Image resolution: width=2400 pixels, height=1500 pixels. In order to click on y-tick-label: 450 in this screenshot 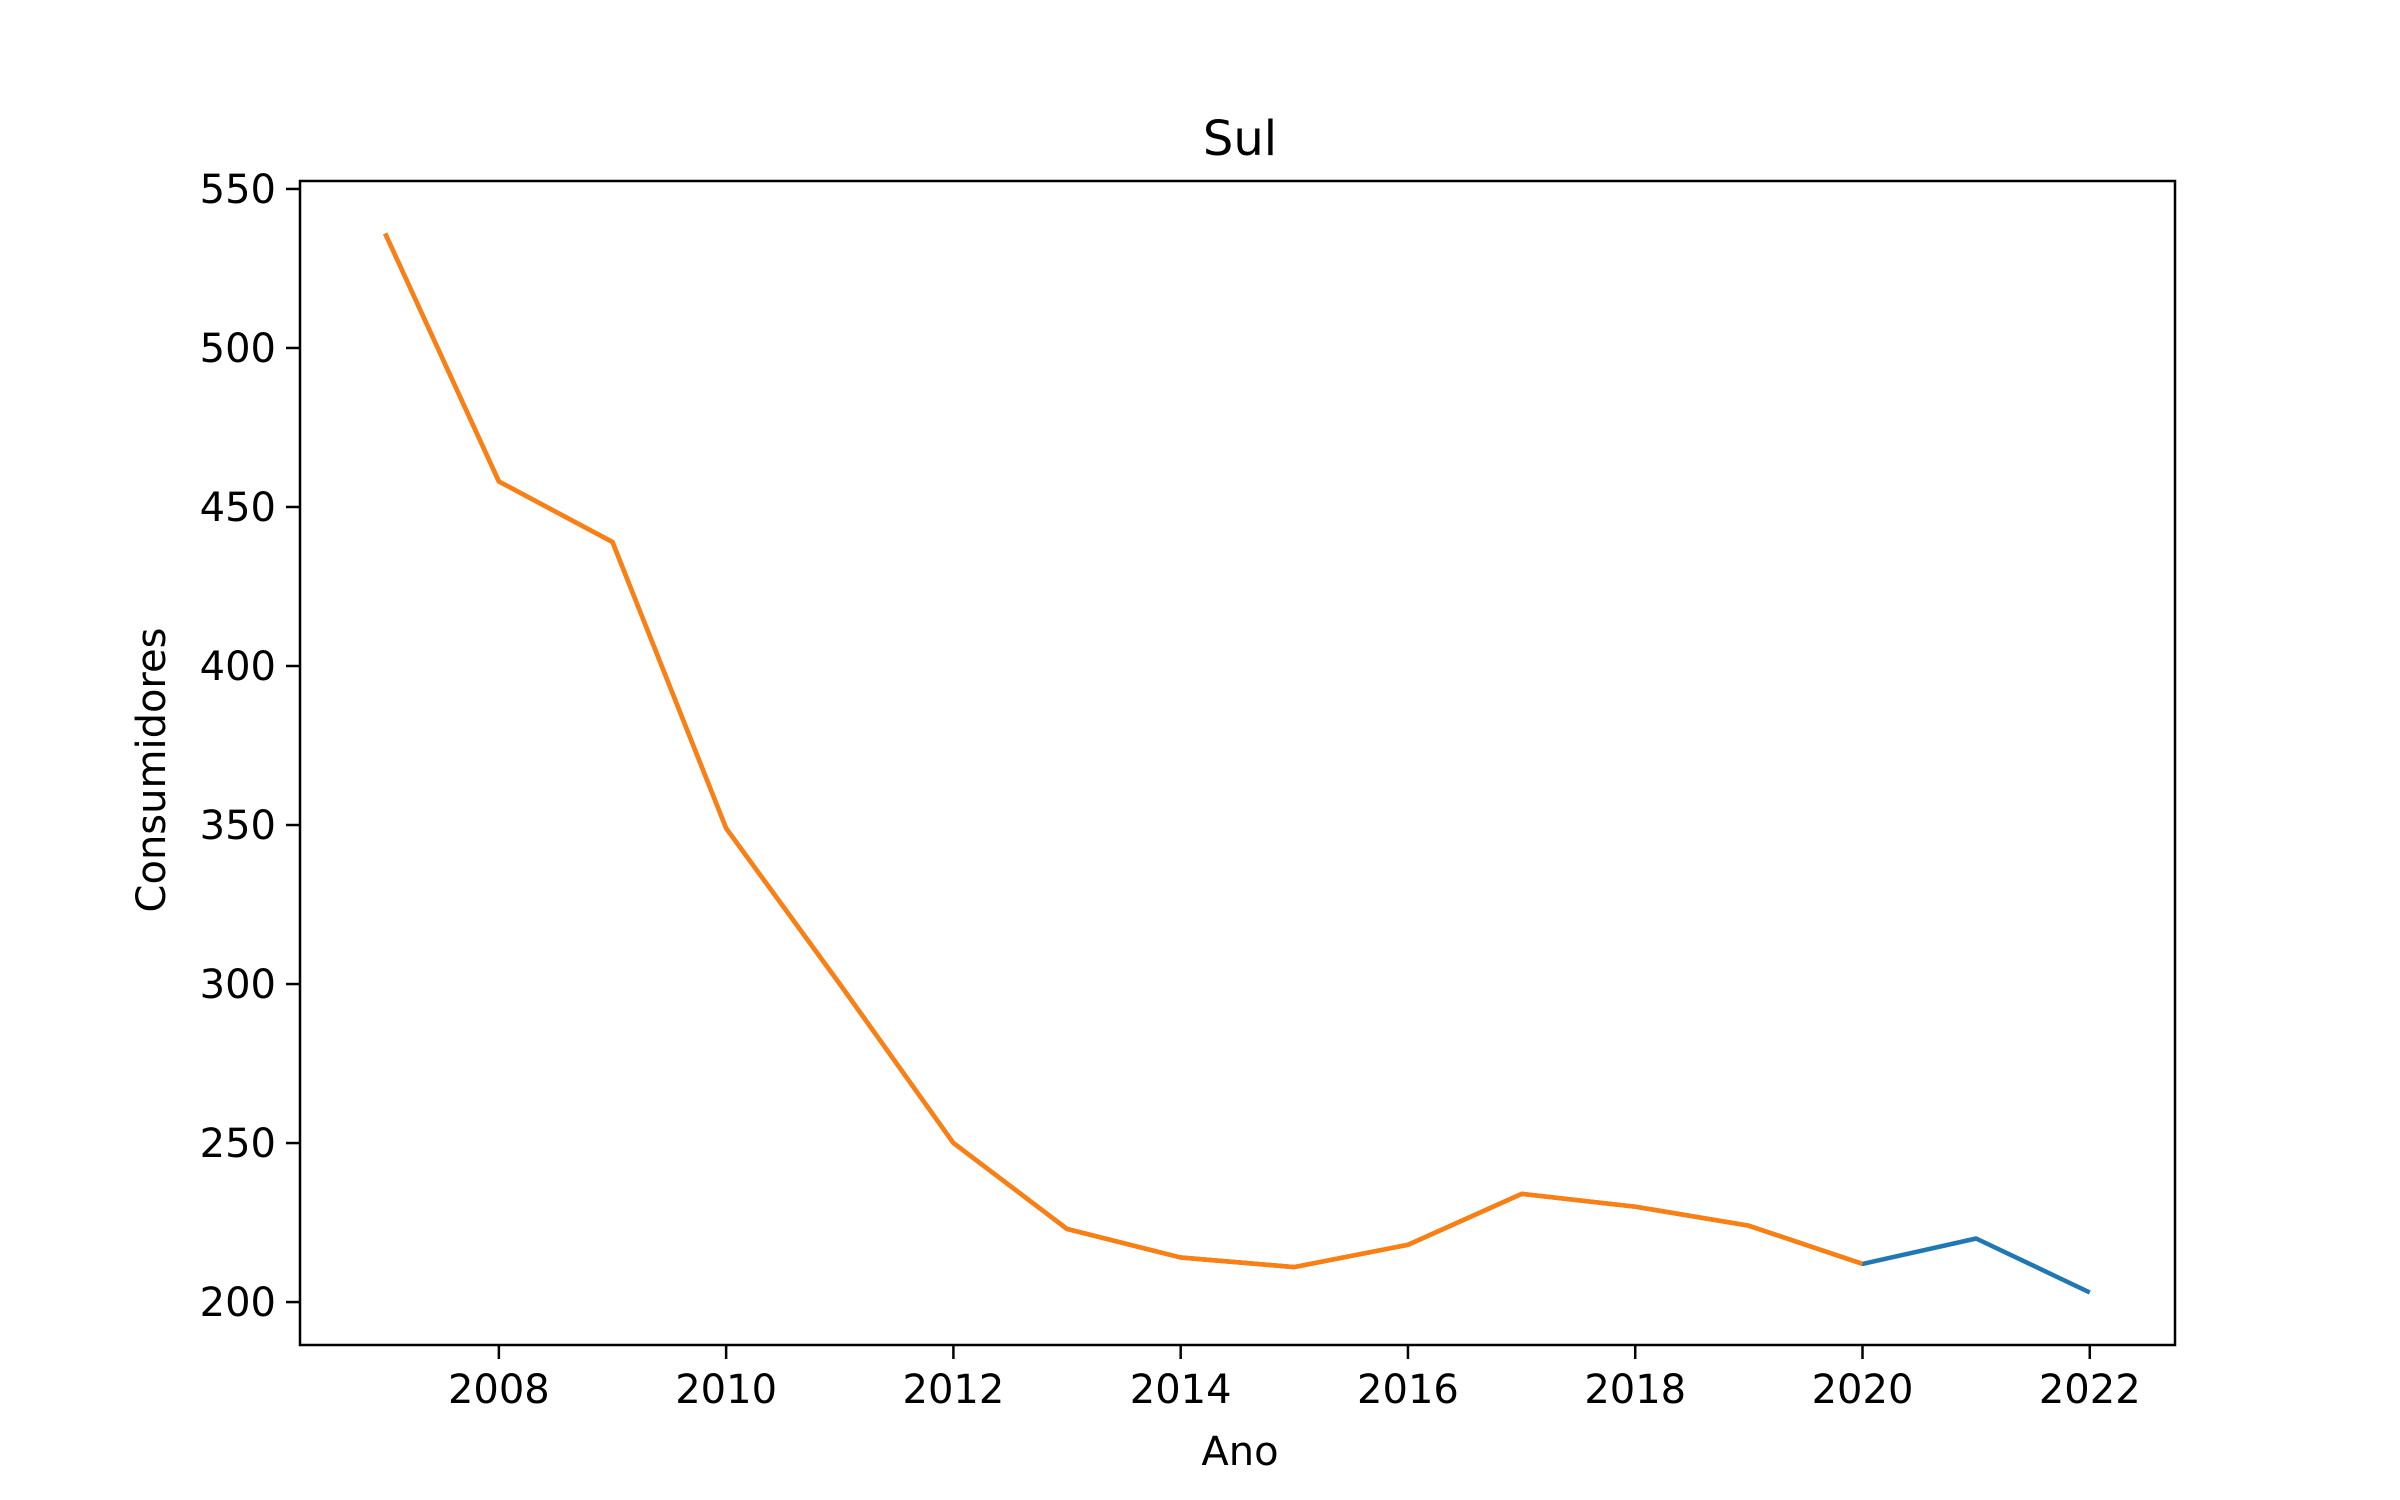, I will do `click(238, 508)`.